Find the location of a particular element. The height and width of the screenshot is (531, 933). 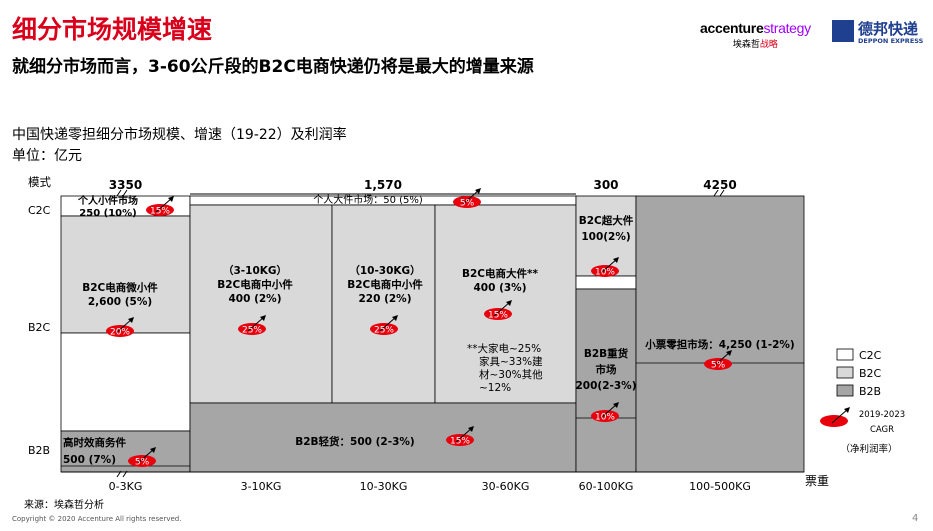

badge-b2b-light-value: 15% is located at coordinates (460, 442).